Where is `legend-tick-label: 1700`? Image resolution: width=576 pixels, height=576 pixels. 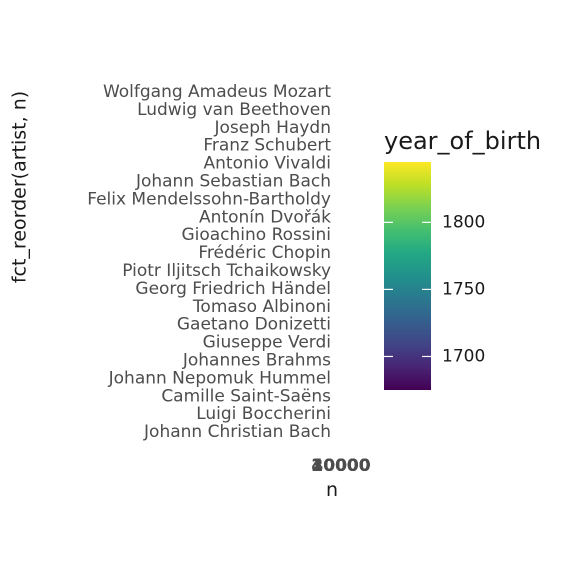
legend-tick-label: 1700 is located at coordinates (463, 356).